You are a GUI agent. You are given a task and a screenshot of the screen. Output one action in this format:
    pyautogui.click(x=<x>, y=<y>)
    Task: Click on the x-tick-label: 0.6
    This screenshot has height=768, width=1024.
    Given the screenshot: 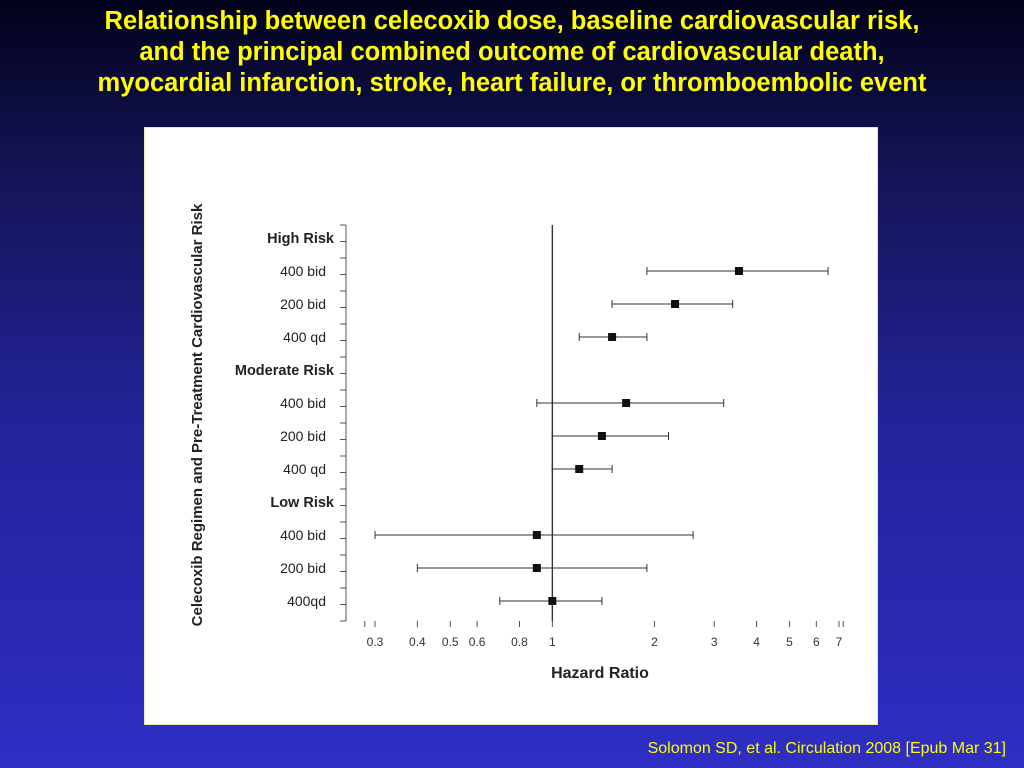 What is the action you would take?
    pyautogui.click(x=477, y=642)
    